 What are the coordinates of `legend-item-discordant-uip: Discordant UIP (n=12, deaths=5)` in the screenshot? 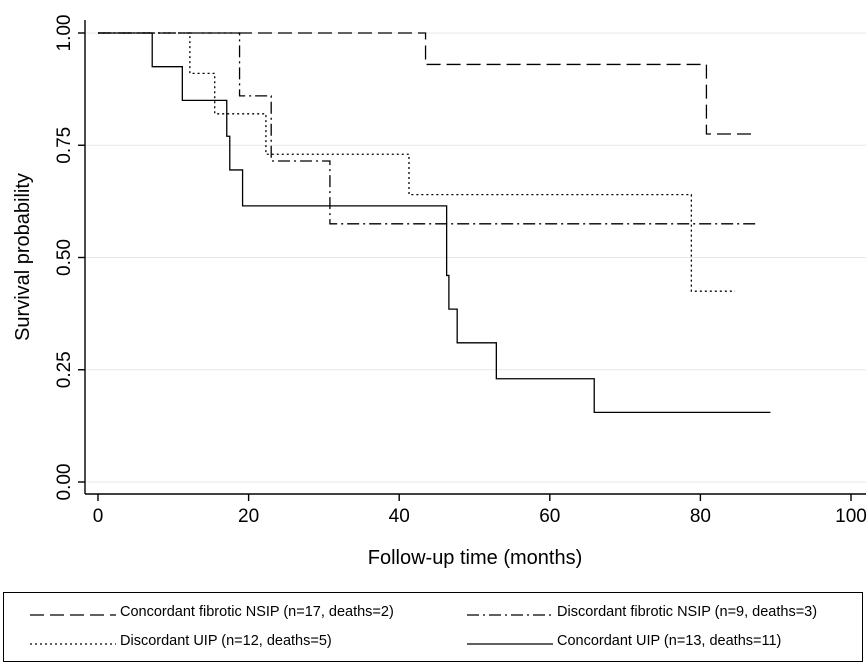 It's located at (181, 641).